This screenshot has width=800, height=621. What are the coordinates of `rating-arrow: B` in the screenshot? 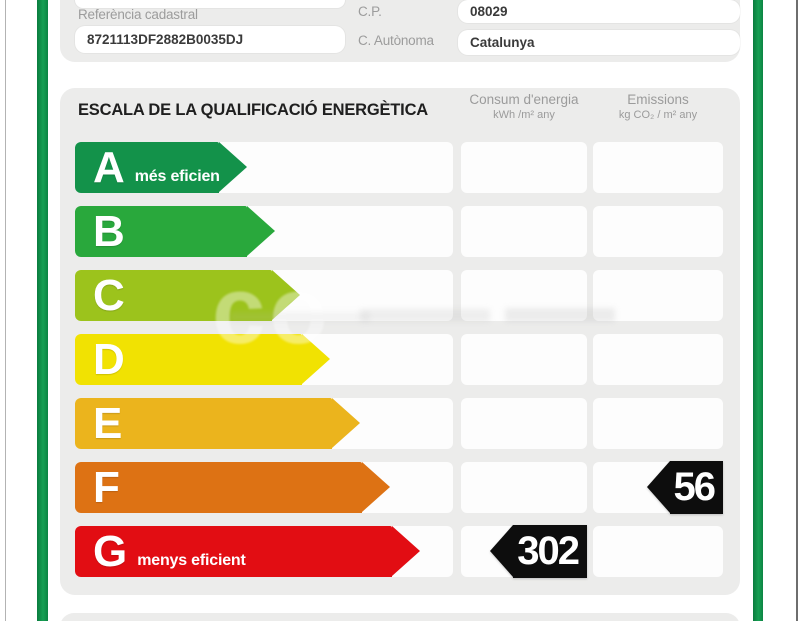 It's located at (175, 231).